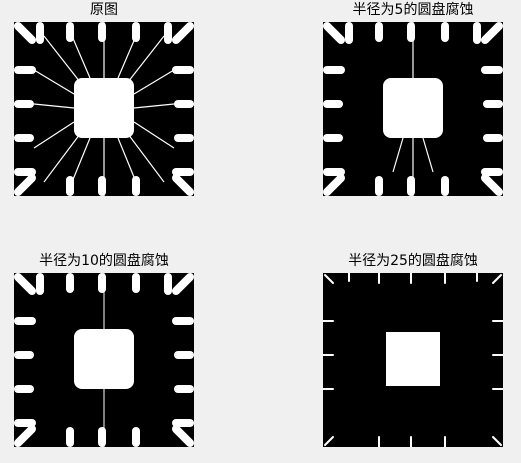 The width and height of the screenshot is (521, 463). I want to click on thin-tabs, so click(413, 360).